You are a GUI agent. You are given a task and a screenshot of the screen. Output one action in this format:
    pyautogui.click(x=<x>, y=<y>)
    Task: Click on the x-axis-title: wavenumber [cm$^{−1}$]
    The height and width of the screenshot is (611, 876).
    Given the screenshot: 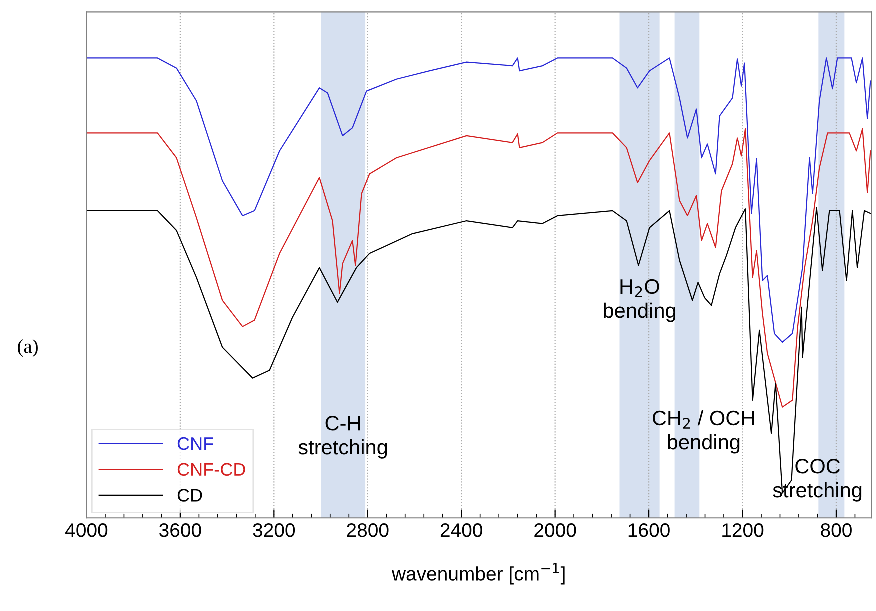 What is the action you would take?
    pyautogui.click(x=478, y=574)
    